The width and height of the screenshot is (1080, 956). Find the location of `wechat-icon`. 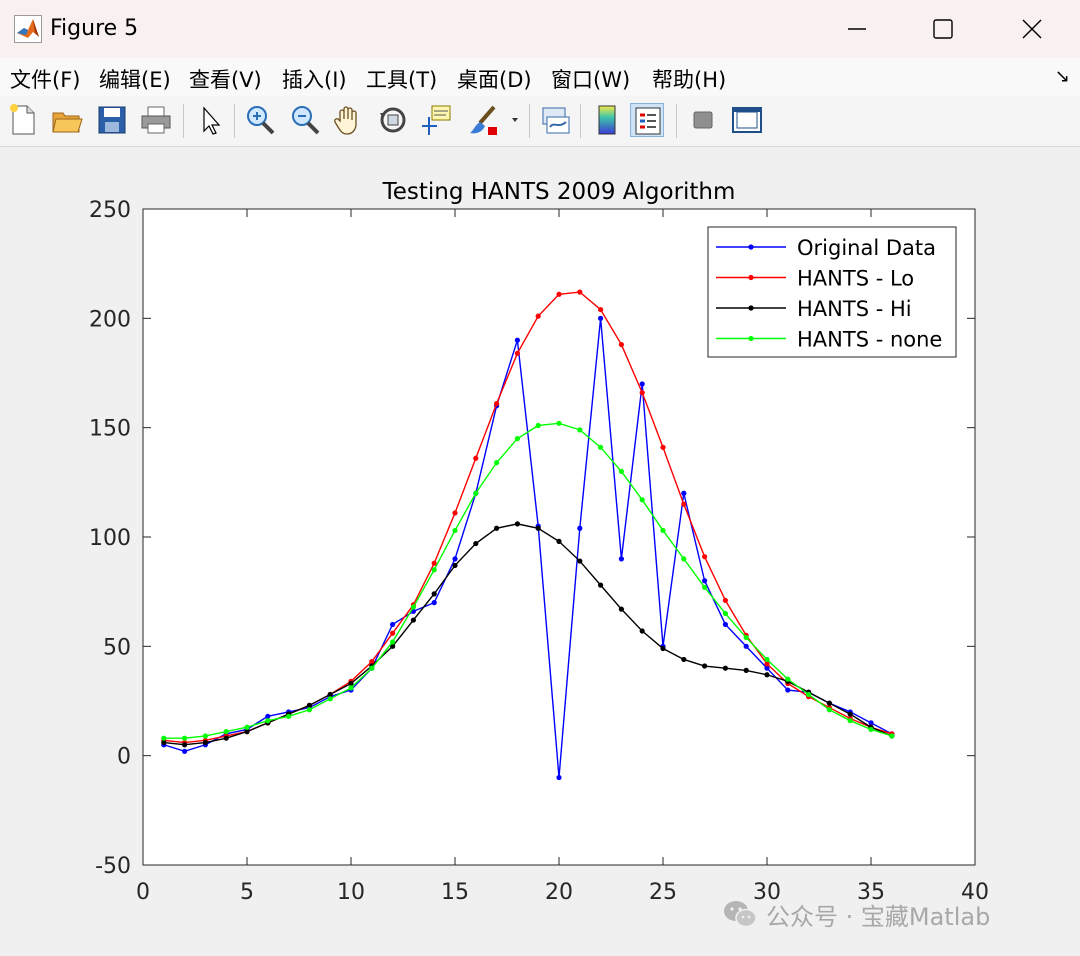

wechat-icon is located at coordinates (740, 914).